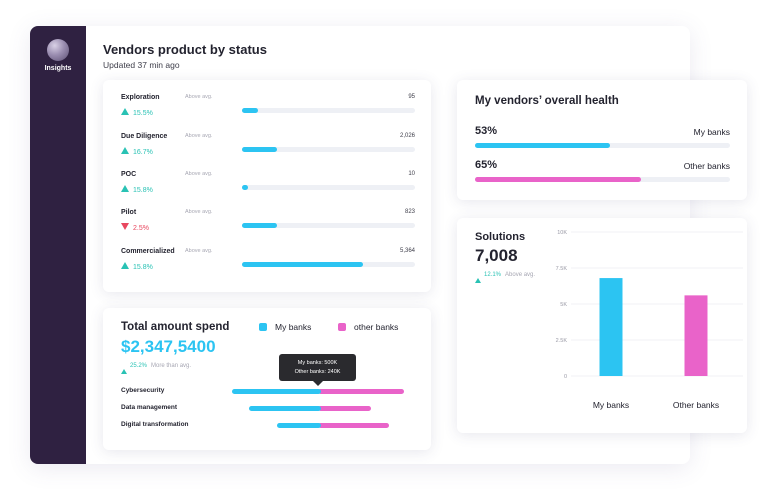 The width and height of the screenshot is (768, 499). Describe the element at coordinates (58, 50) in the screenshot. I see `avatar` at that location.